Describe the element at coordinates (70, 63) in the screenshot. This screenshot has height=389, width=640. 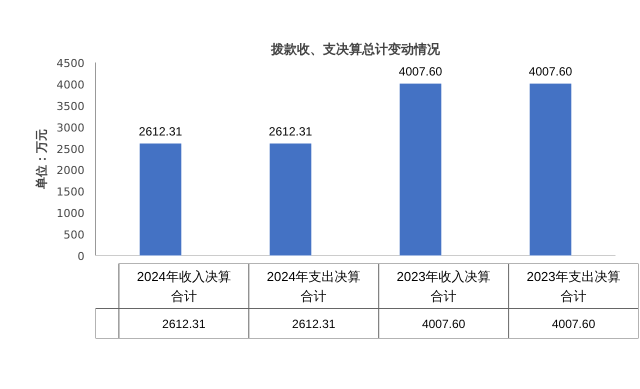
I see `y-tick-label: 4500` at that location.